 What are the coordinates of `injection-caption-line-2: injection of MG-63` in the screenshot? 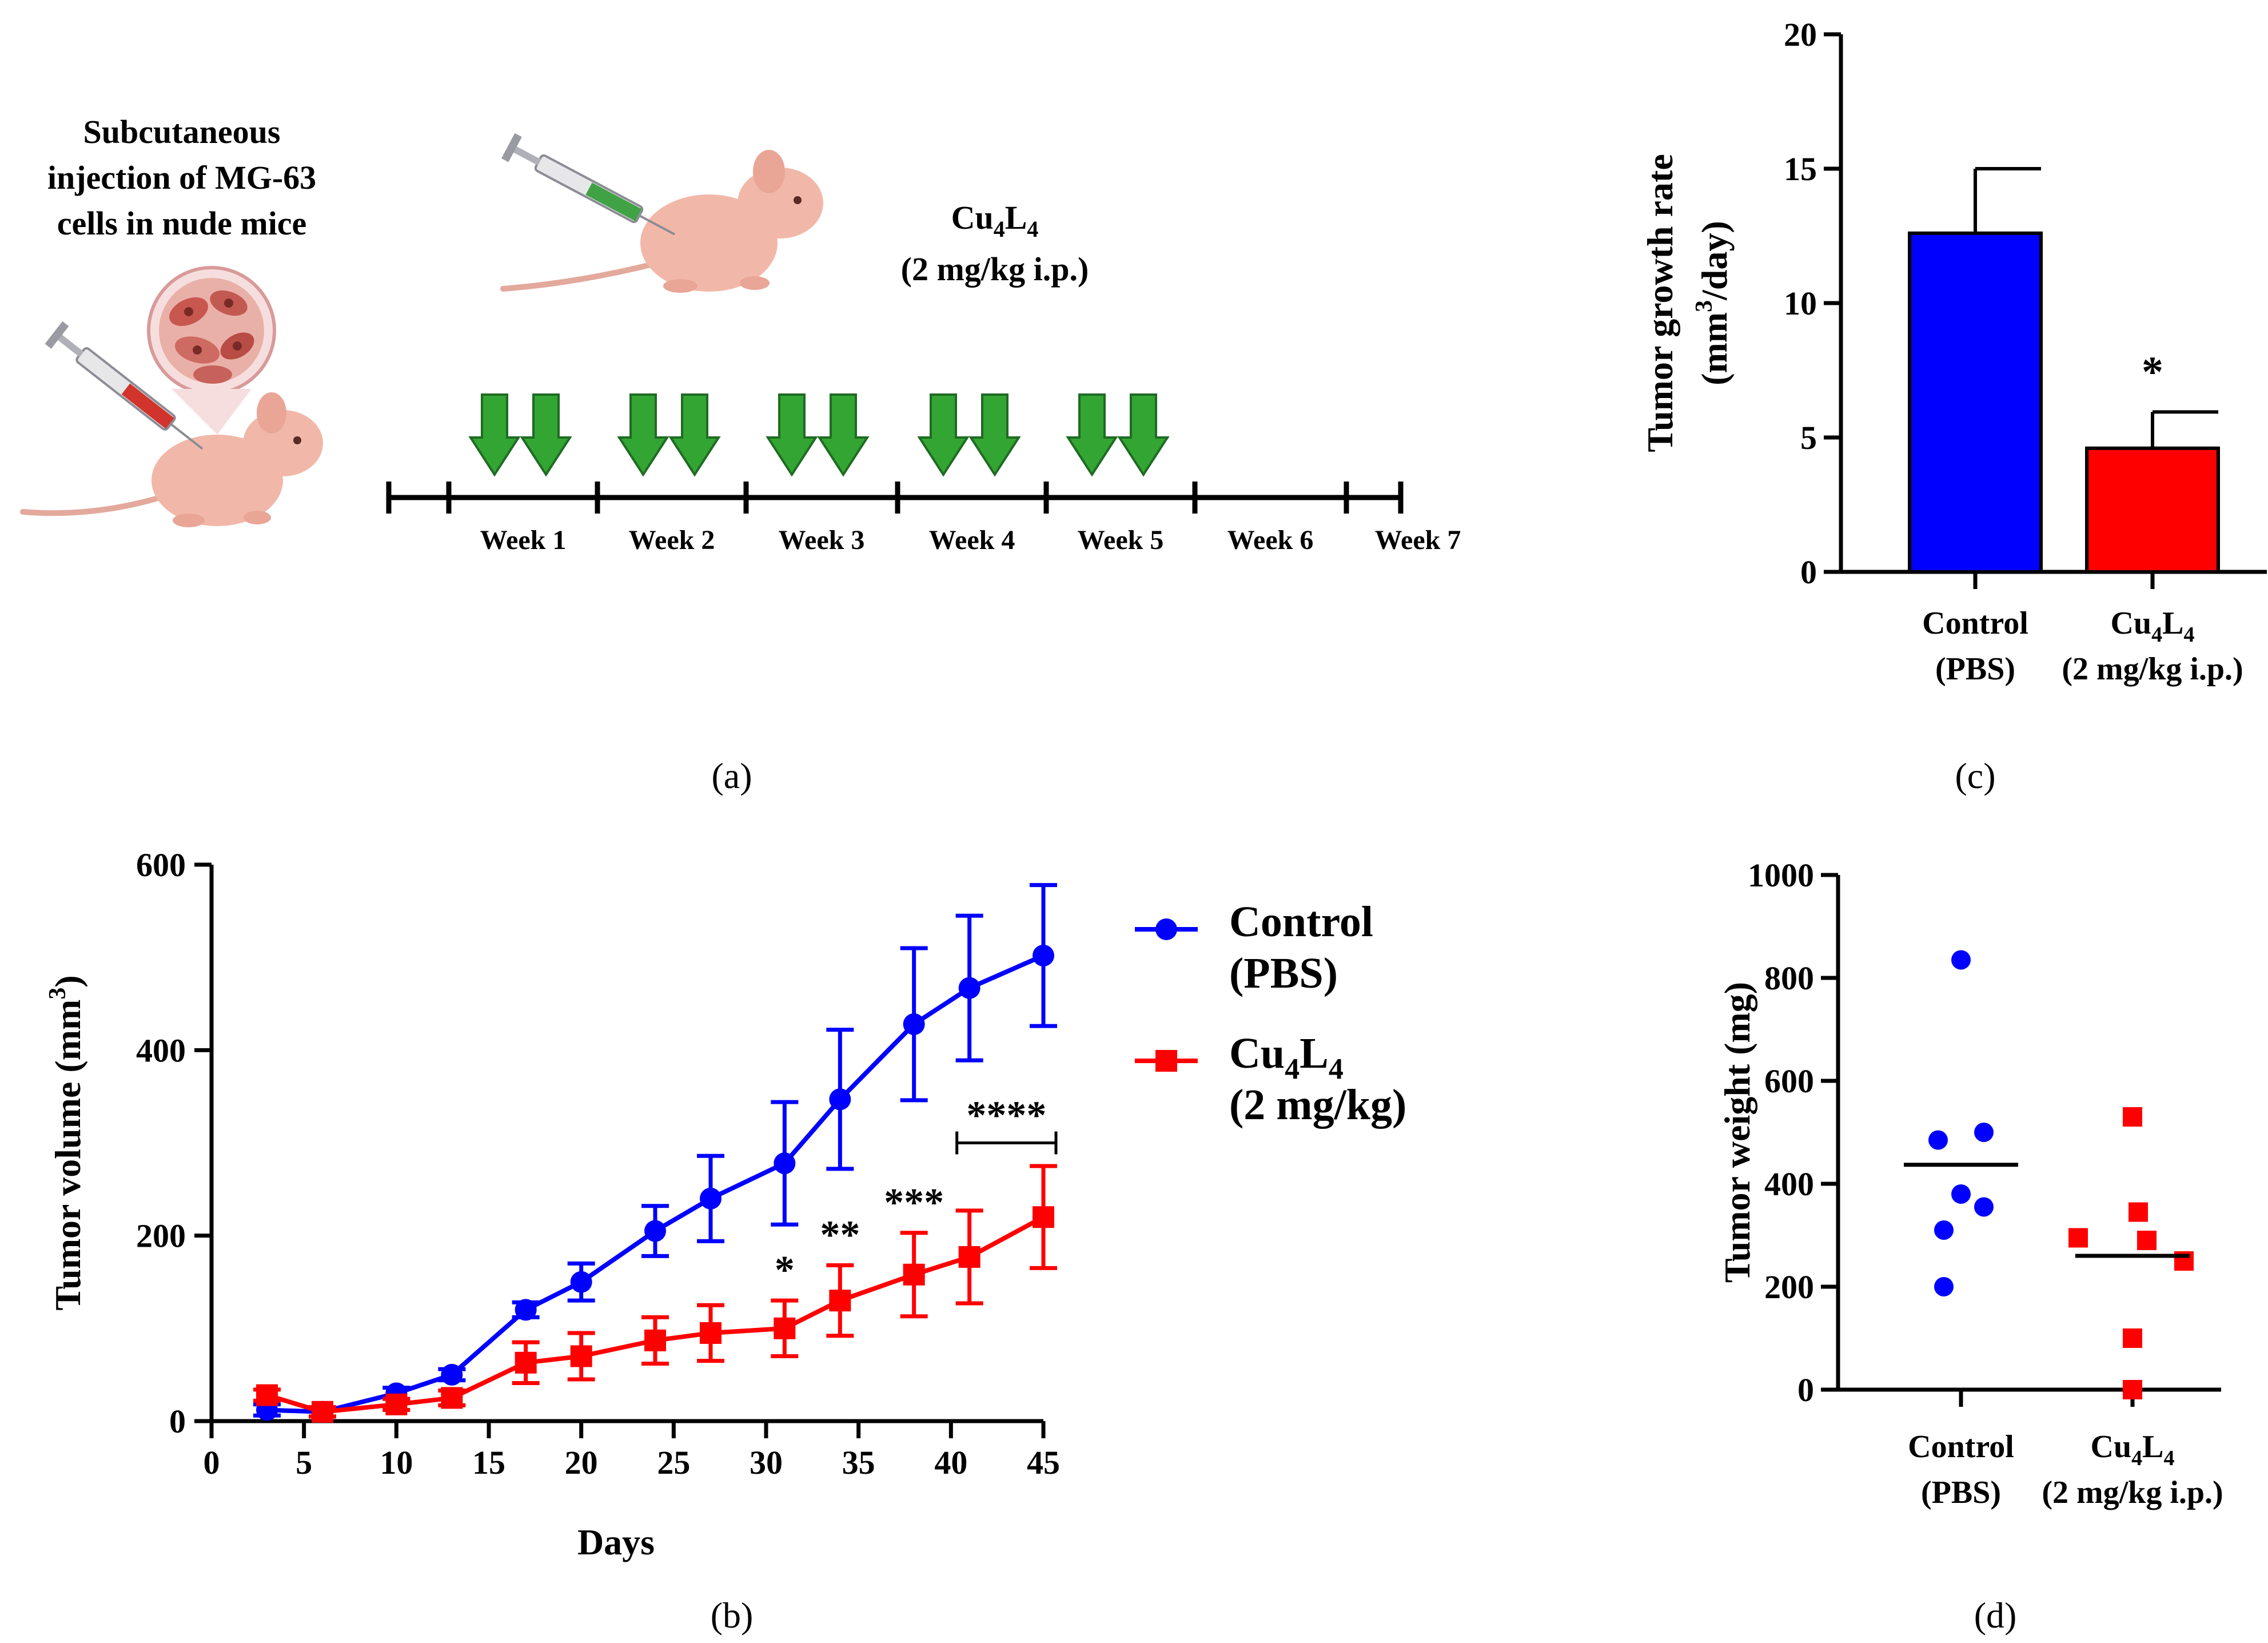 It's located at (181, 177).